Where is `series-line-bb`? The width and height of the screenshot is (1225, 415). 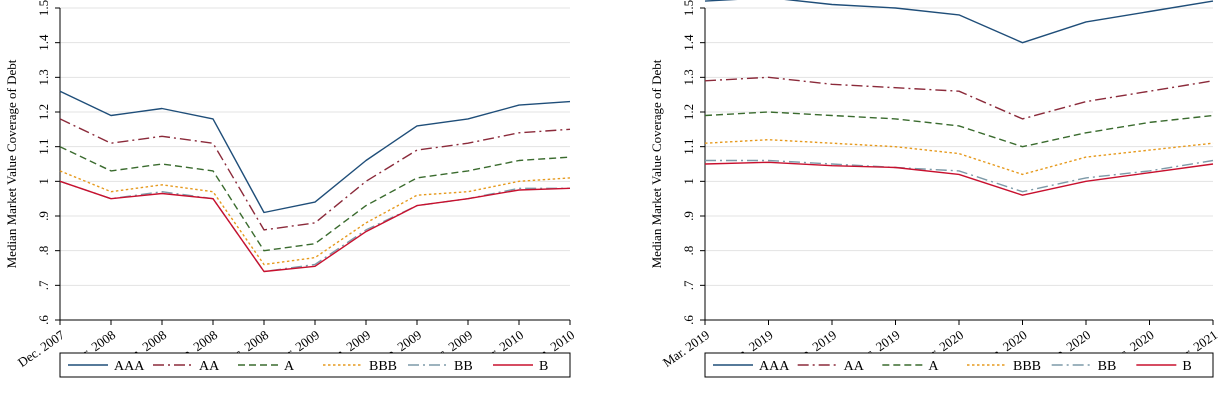 series-line-bb is located at coordinates (959, 176).